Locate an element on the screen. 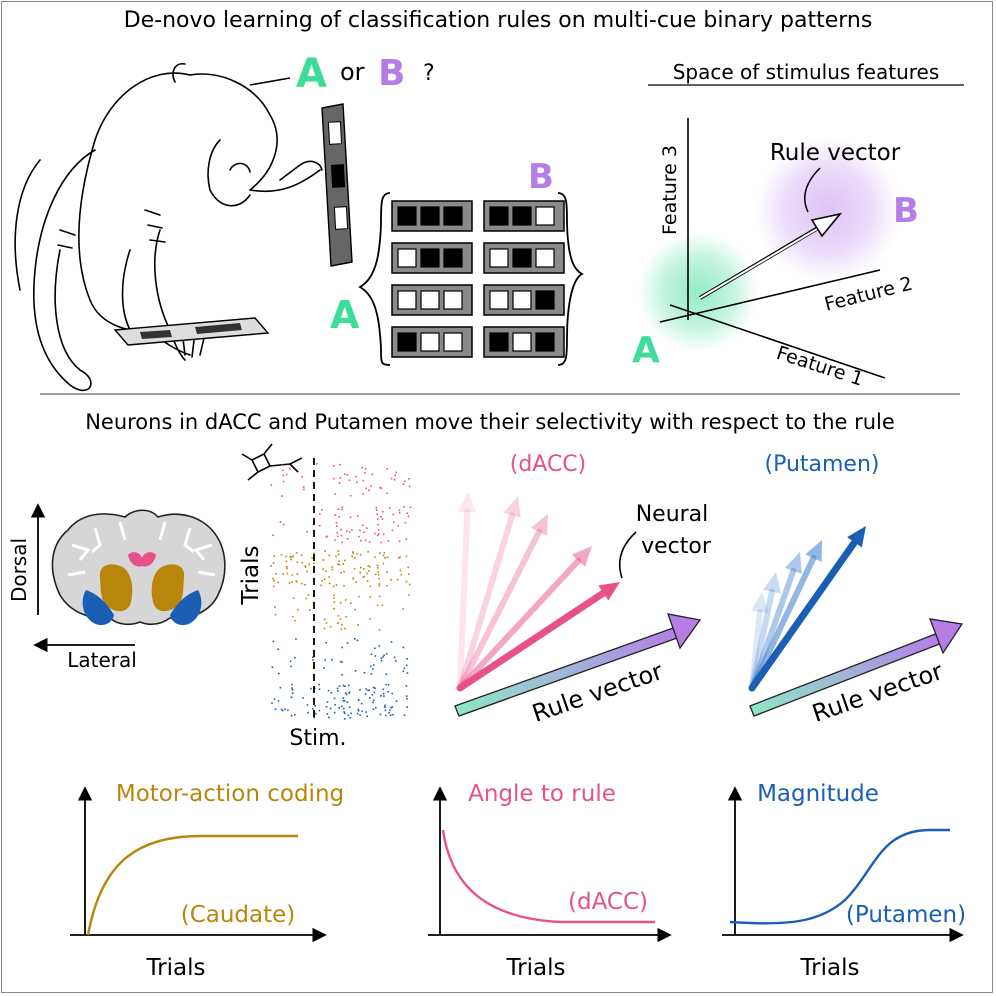 The height and width of the screenshot is (996, 996). angle-curve is located at coordinates (548, 876).